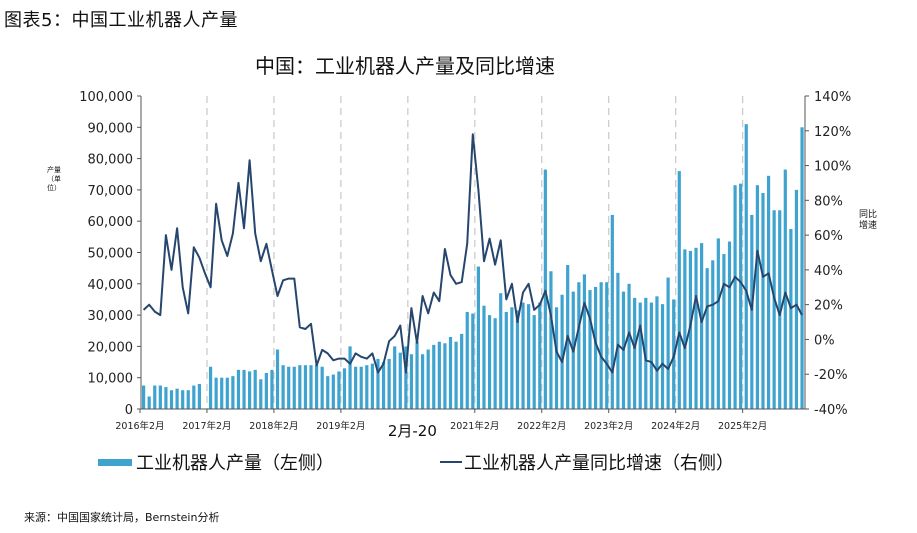  What do you see at coordinates (340, 426) in the screenshot?
I see `x-tick-label: 2019年2月` at bounding box center [340, 426].